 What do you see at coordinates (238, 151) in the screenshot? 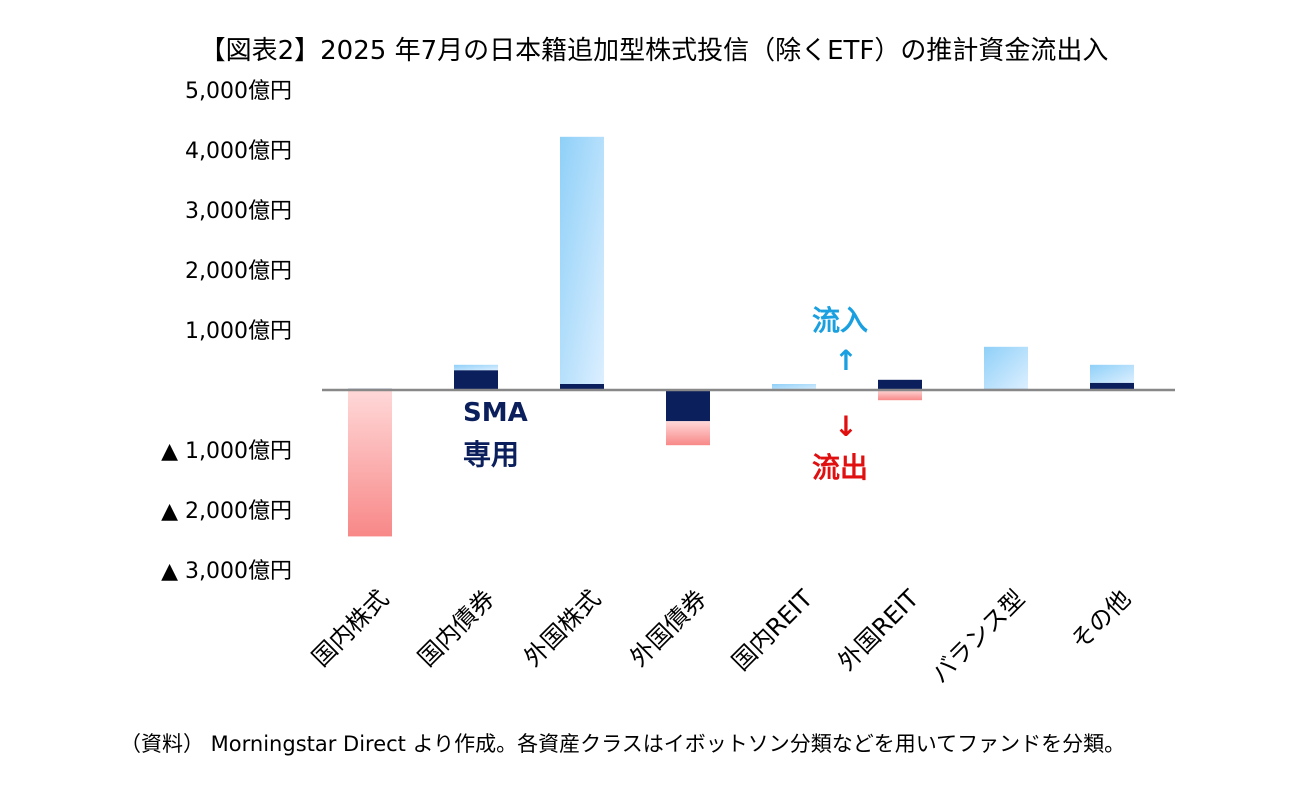
I see `y-tick-label: 4,000億円` at bounding box center [238, 151].